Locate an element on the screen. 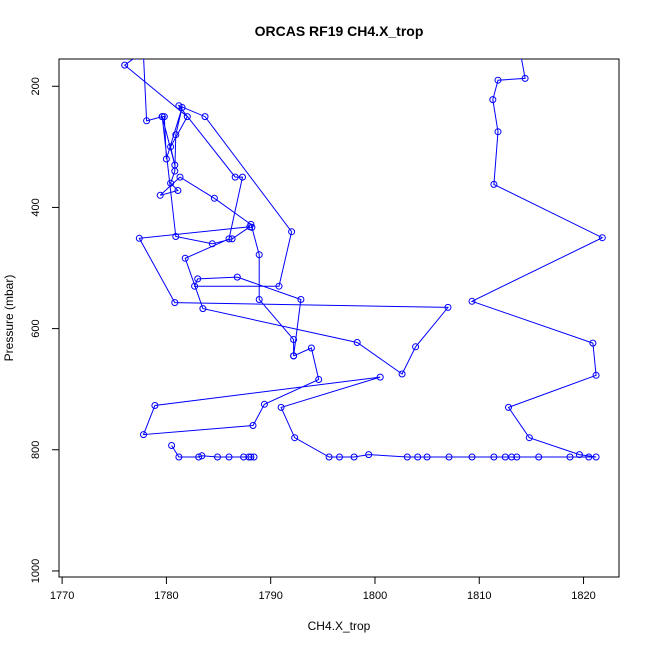  y-tick-label: 800 is located at coordinates (36, 450).